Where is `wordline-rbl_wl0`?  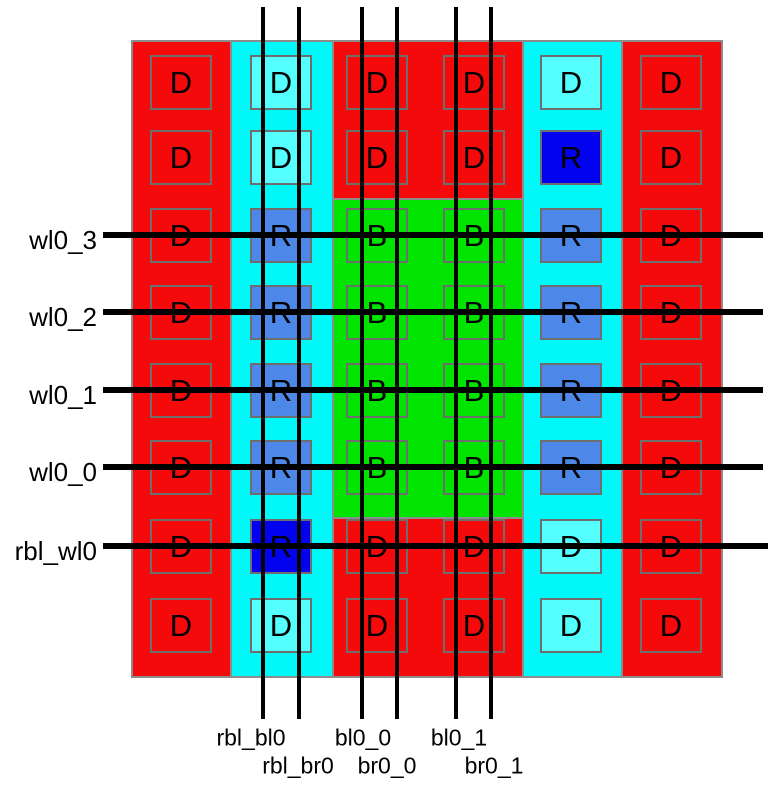 wordline-rbl_wl0 is located at coordinates (435, 546).